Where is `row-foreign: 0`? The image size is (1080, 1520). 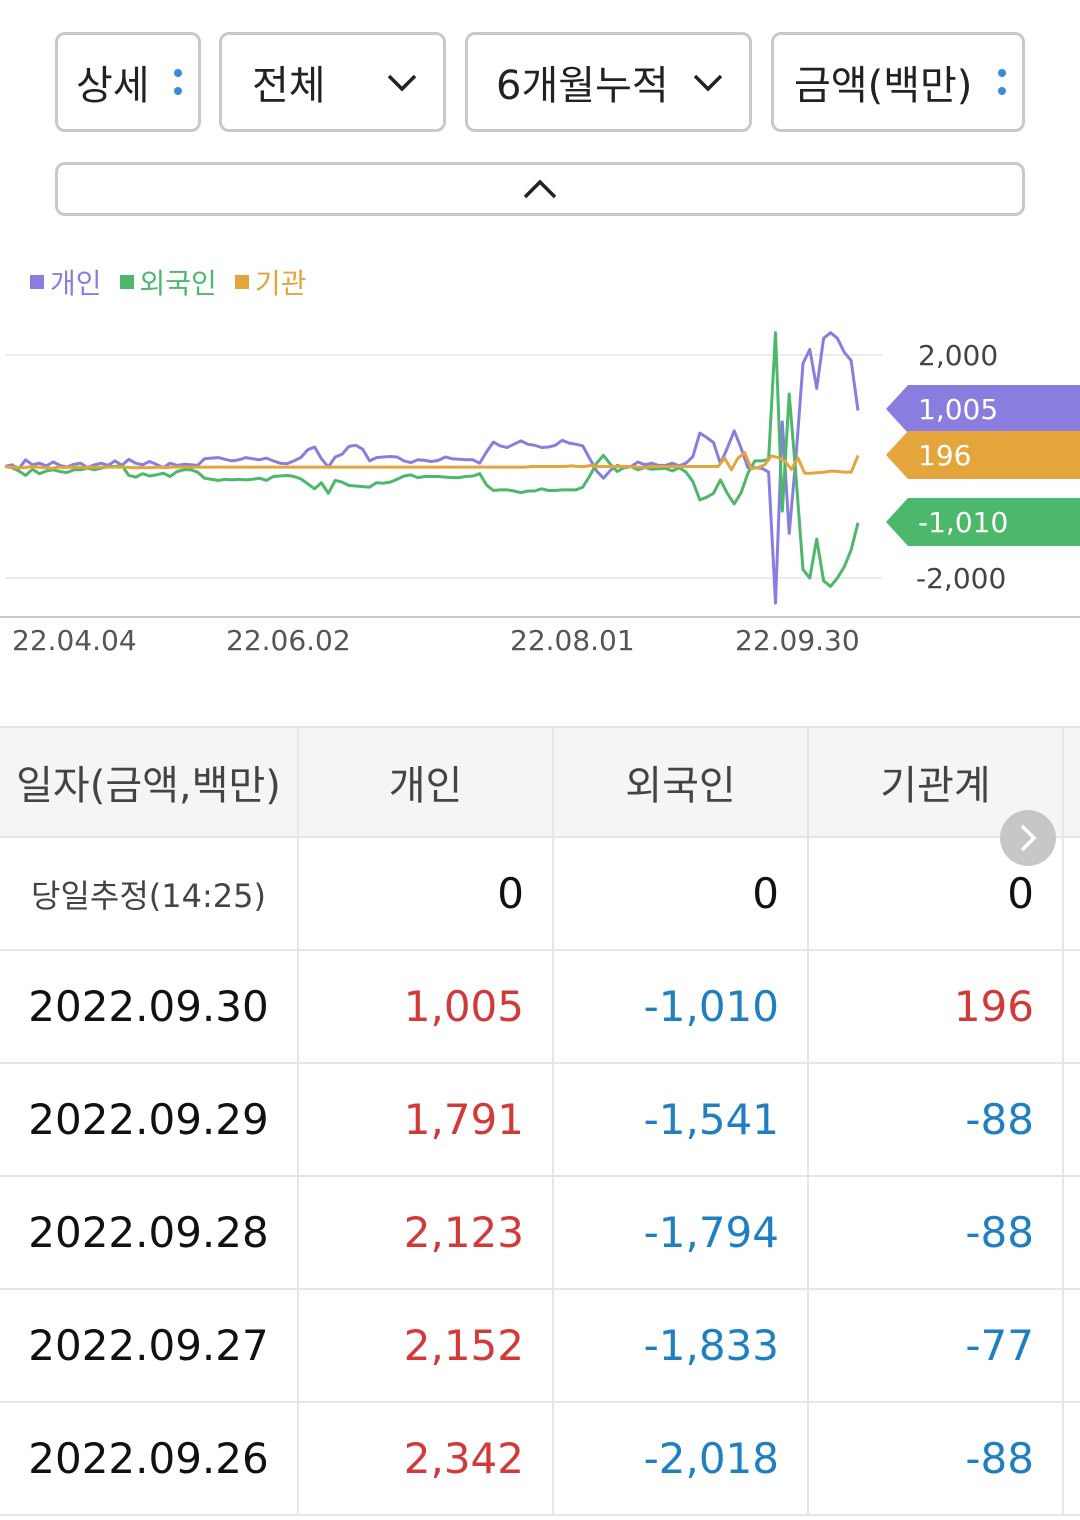
row-foreign: 0 is located at coordinates (681, 893).